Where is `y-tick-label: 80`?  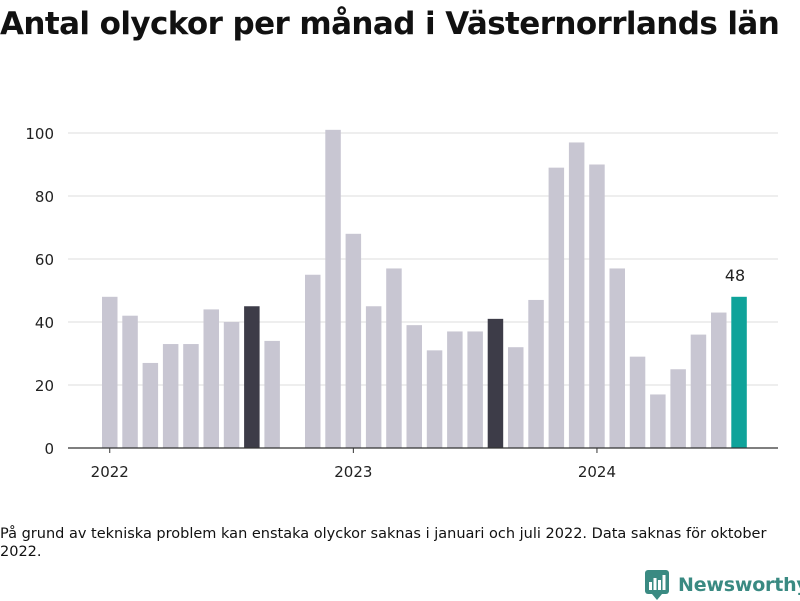 y-tick-label: 80 is located at coordinates (44, 197).